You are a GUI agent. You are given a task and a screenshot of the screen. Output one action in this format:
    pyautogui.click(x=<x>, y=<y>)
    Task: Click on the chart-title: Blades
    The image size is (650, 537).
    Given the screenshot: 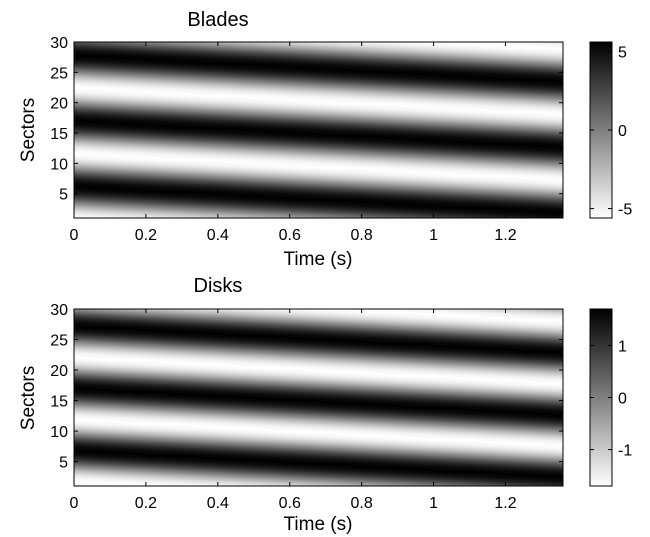 What is the action you would take?
    pyautogui.click(x=217, y=20)
    